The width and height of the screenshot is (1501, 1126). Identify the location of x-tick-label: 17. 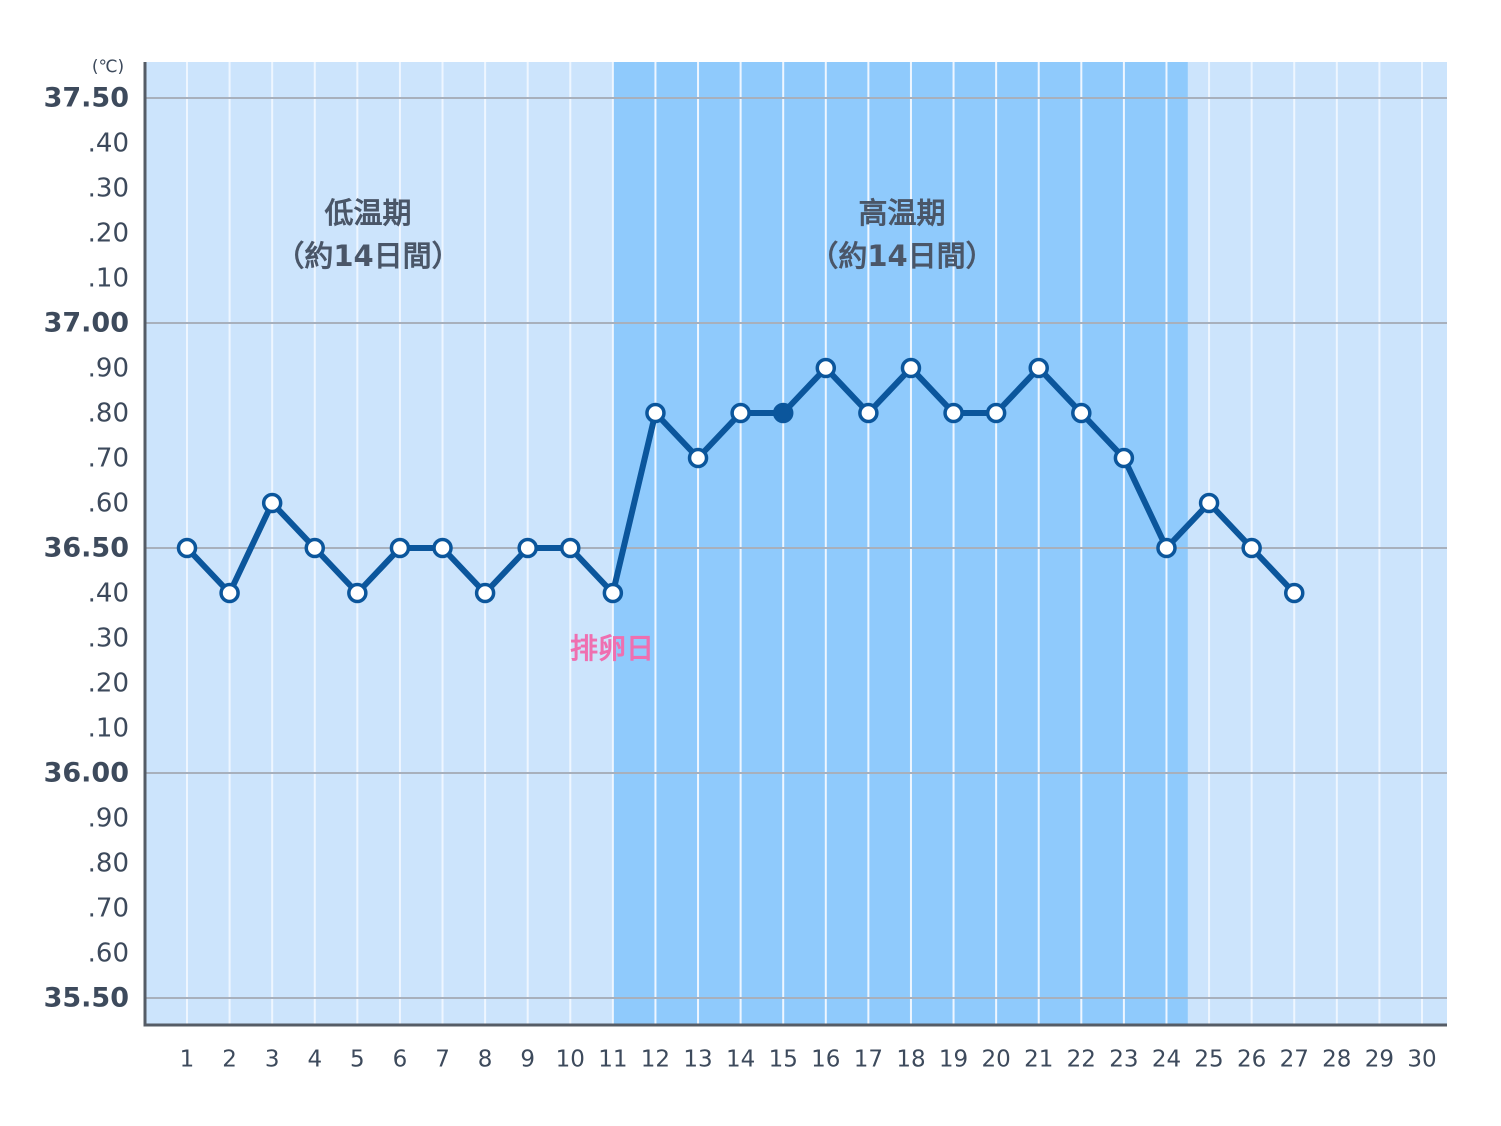
(868, 1060).